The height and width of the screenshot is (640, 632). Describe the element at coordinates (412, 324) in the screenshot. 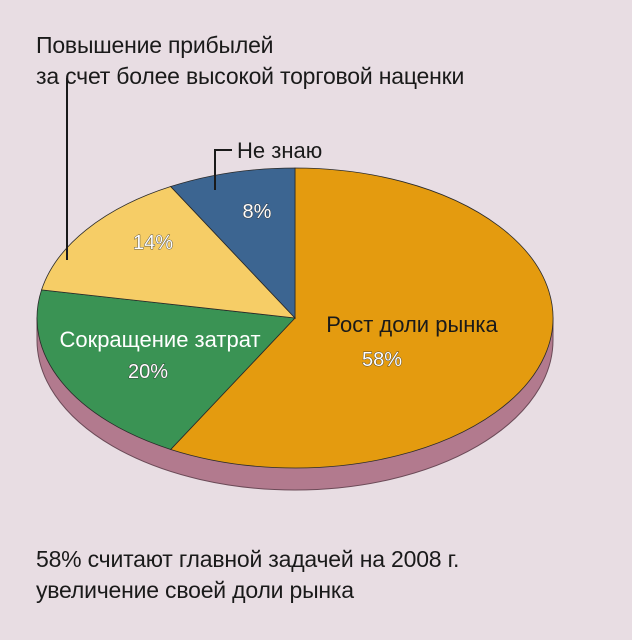

I see `label-market-share: Рост доли рынка` at that location.